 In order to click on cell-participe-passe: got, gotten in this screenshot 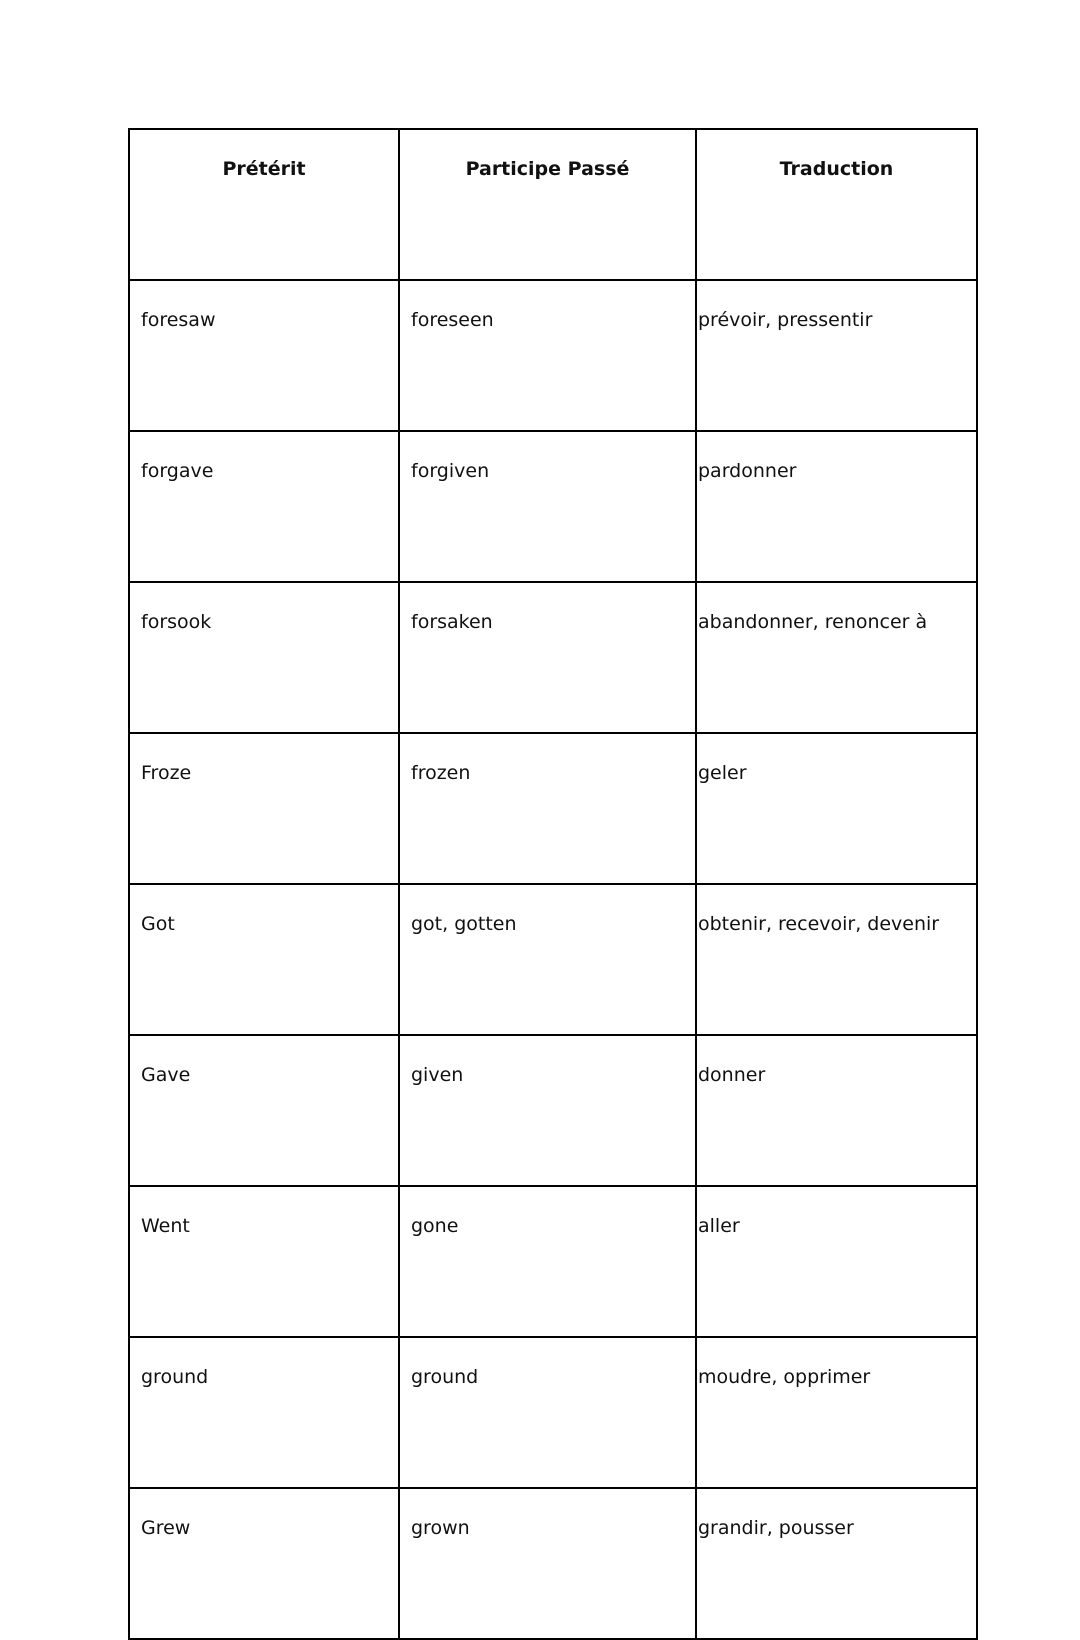, I will do `click(547, 959)`.